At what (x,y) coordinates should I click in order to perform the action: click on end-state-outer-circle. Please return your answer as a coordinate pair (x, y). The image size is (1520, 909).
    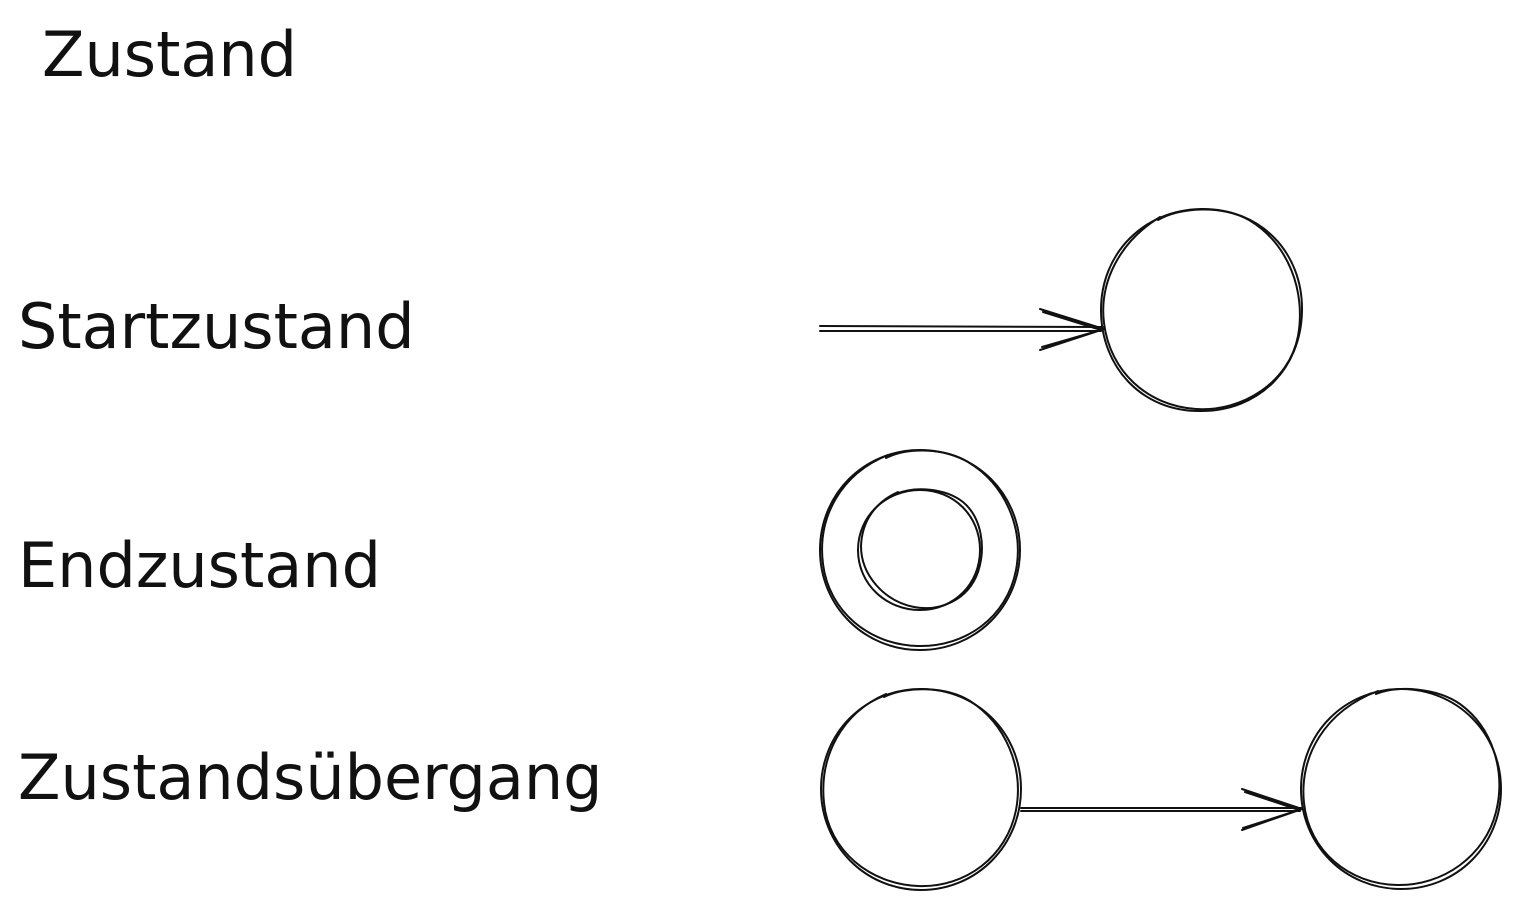
    Looking at the image, I should click on (920, 550).